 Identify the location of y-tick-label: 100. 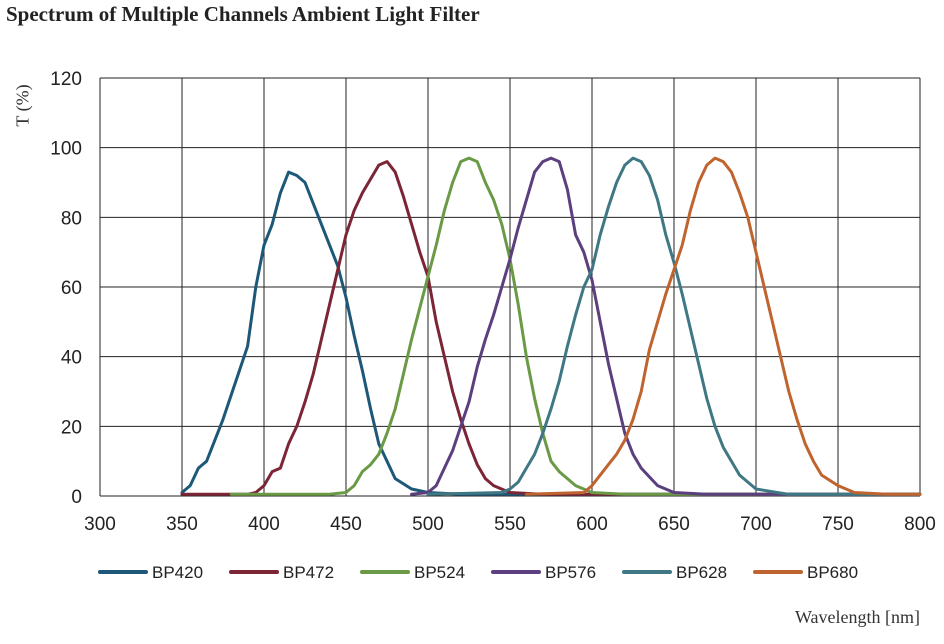
(66, 149).